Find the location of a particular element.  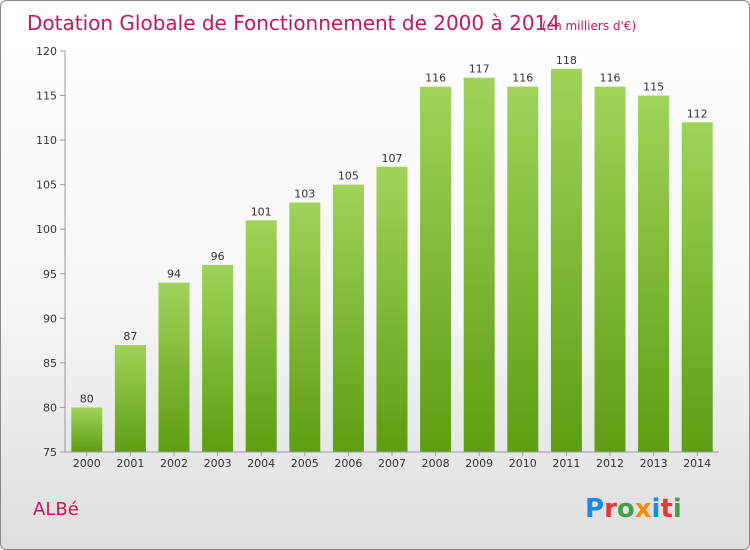

data-label-2005: 103 is located at coordinates (304, 193).